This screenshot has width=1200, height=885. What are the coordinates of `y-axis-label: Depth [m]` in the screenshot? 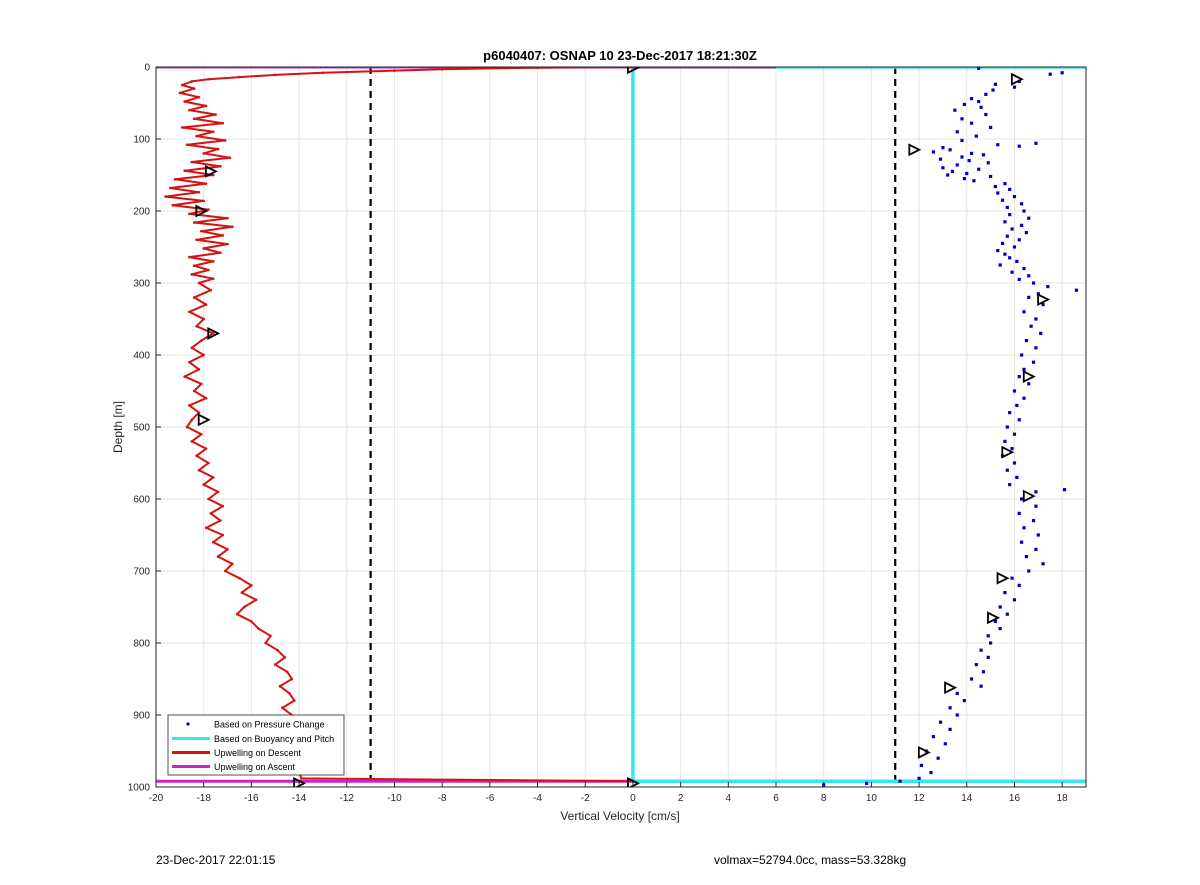 It's located at (118, 427).